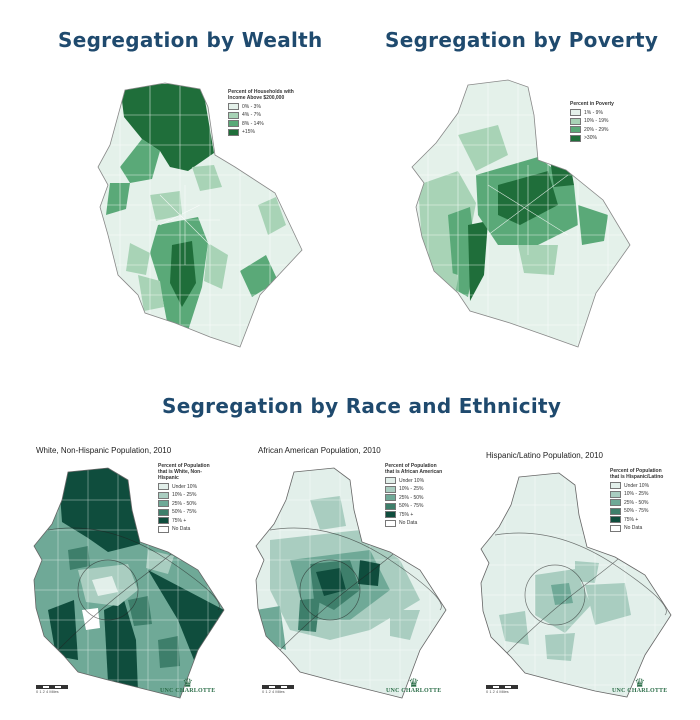 This screenshot has width=700, height=720. Describe the element at coordinates (592, 104) in the screenshot. I see `poverty-legend-title: Percent in Poverty` at that location.